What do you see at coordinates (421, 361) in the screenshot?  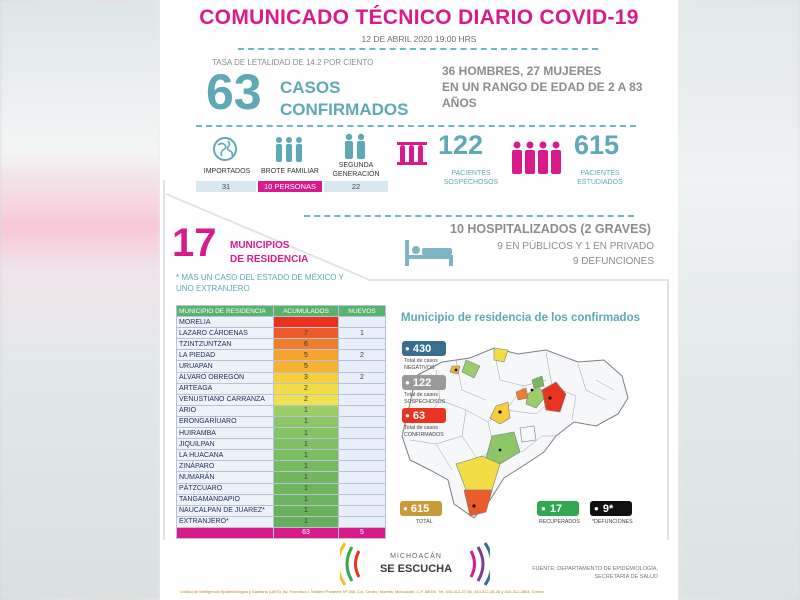 I see `negatives-label-1: Total de casos` at bounding box center [421, 361].